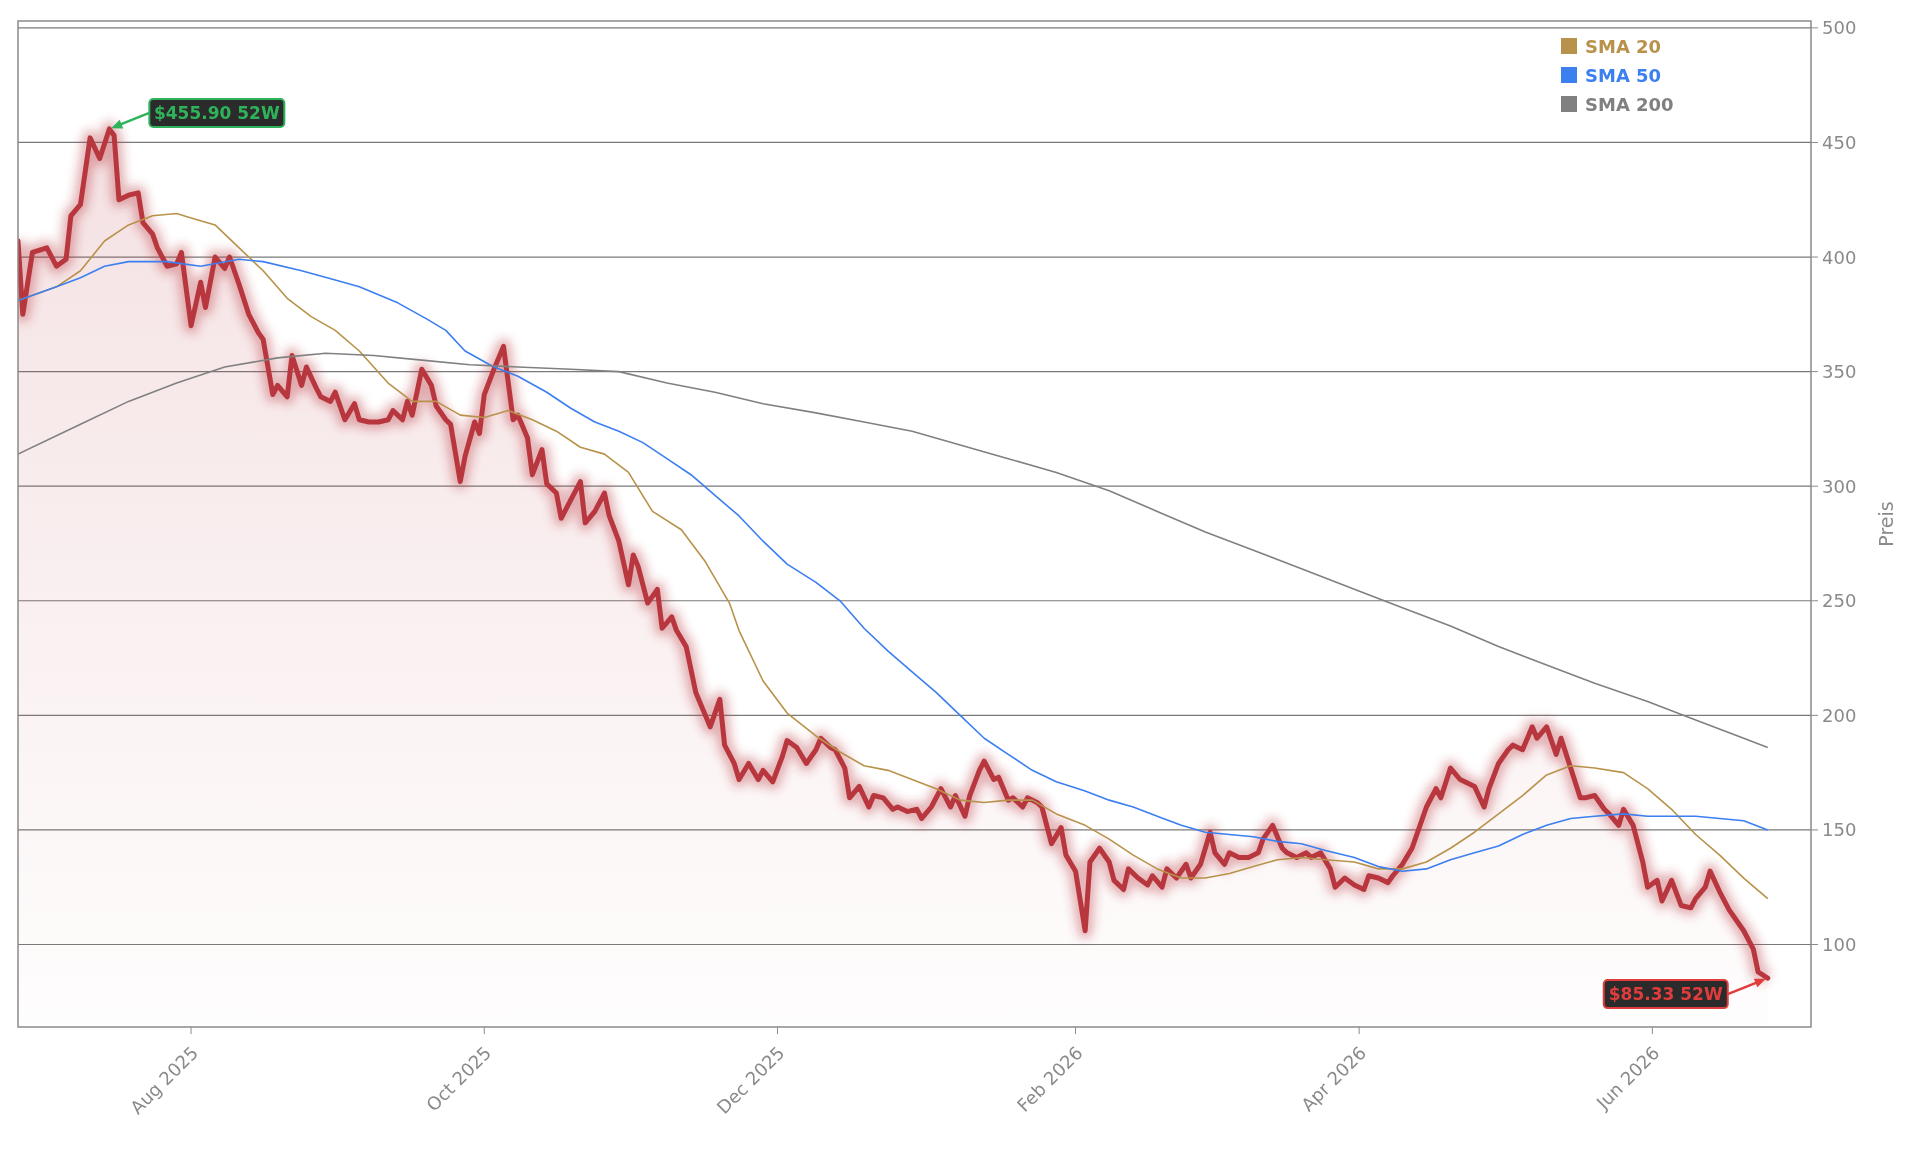  What do you see at coordinates (1839, 28) in the screenshot?
I see `y-tick-label: 500` at bounding box center [1839, 28].